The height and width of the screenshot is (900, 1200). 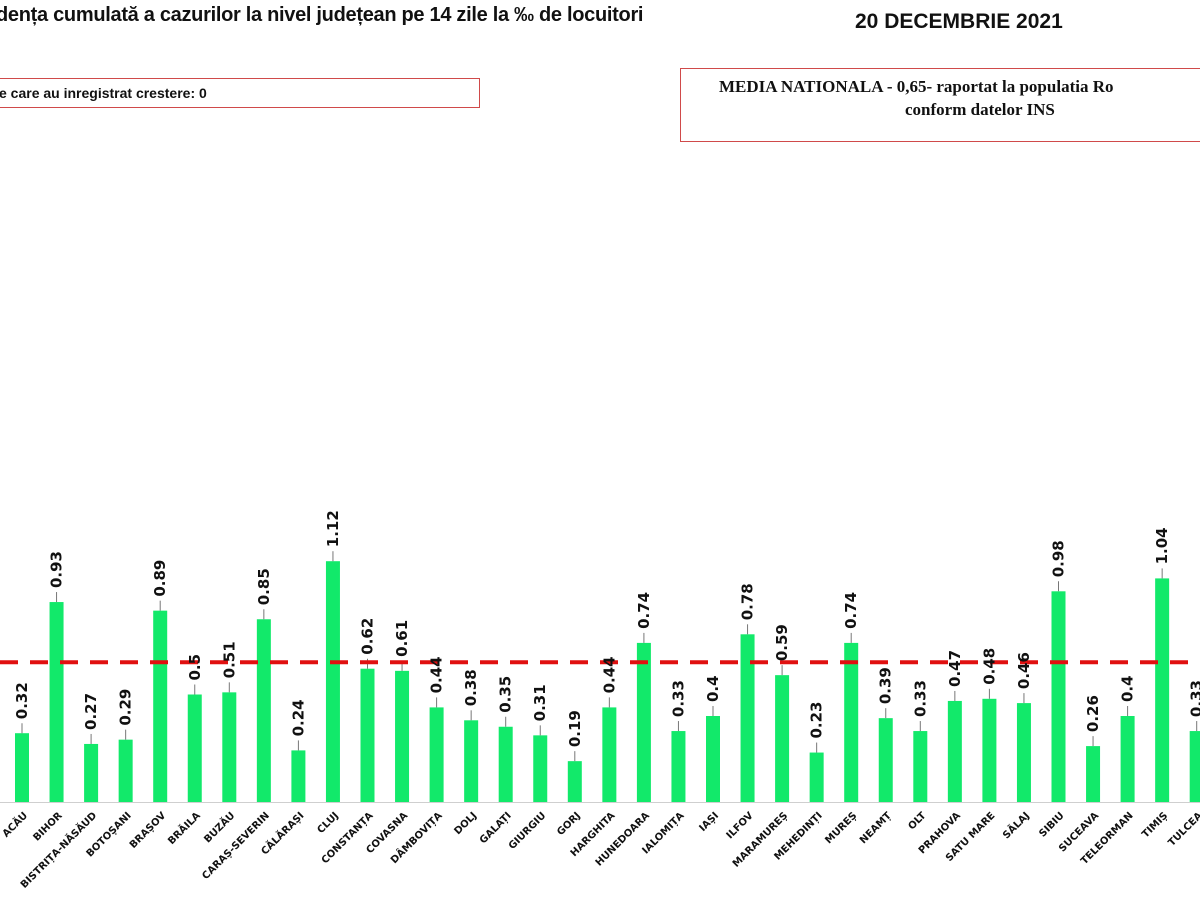 I want to click on bar-ialomița, so click(x=678, y=766).